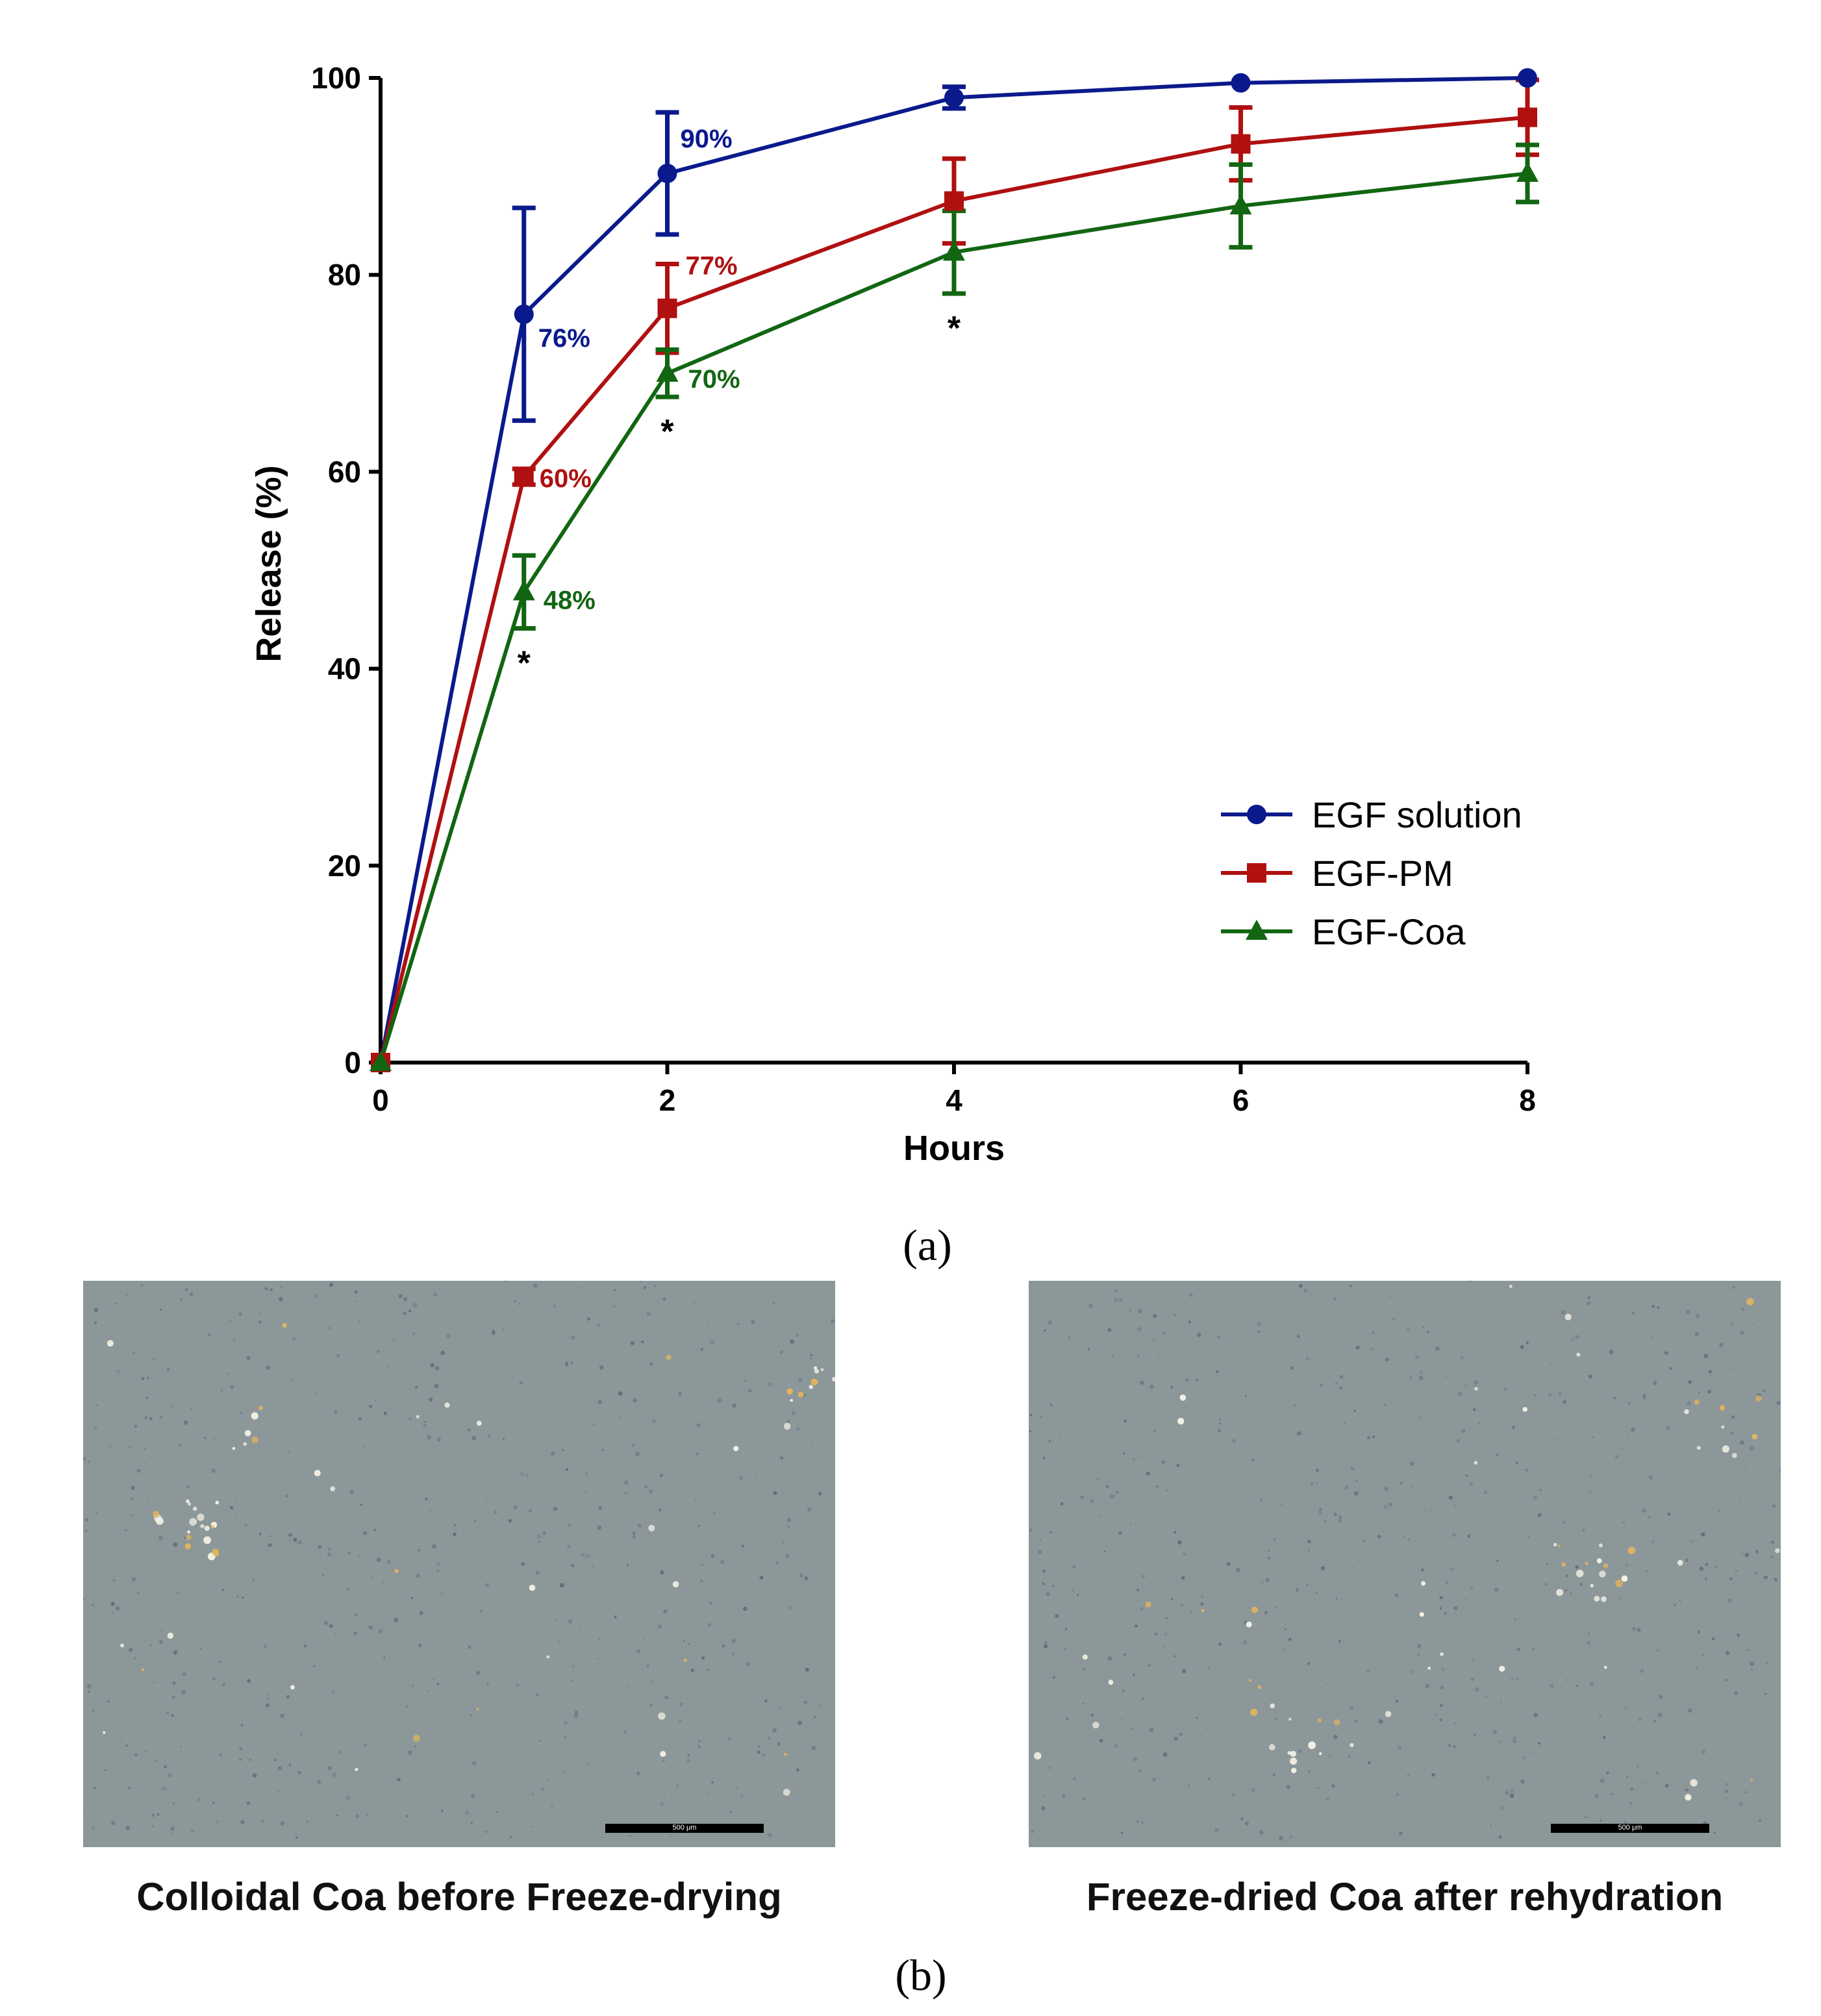 This screenshot has height=2016, width=1821. What do you see at coordinates (1383, 874) in the screenshot?
I see `legend-label: EGF-PM` at bounding box center [1383, 874].